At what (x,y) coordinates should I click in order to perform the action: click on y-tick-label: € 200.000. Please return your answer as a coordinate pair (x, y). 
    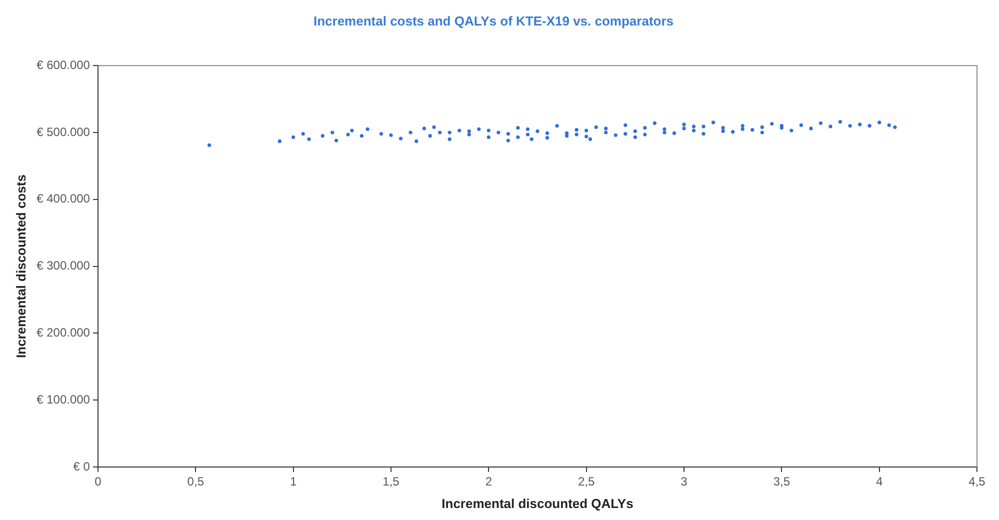
    Looking at the image, I should click on (63, 333).